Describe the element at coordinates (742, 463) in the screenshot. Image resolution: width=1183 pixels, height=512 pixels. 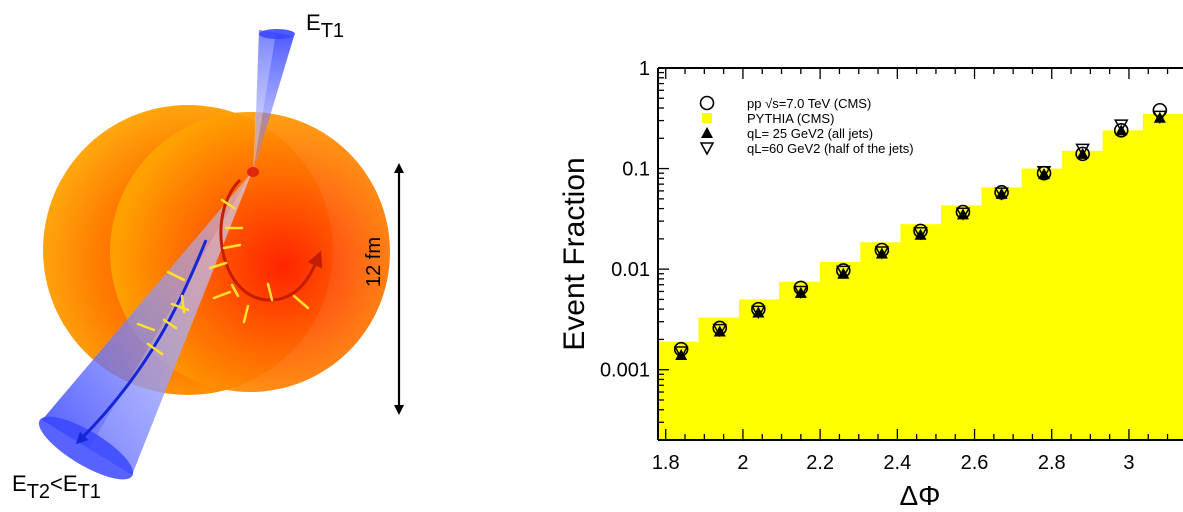
I see `x-tick-label: 2` at that location.